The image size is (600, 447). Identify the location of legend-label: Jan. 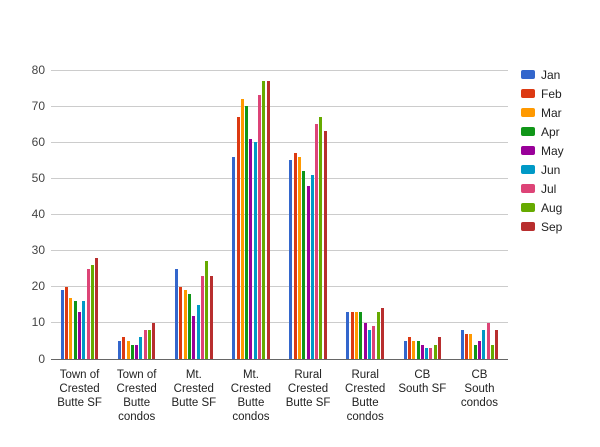
(551, 74).